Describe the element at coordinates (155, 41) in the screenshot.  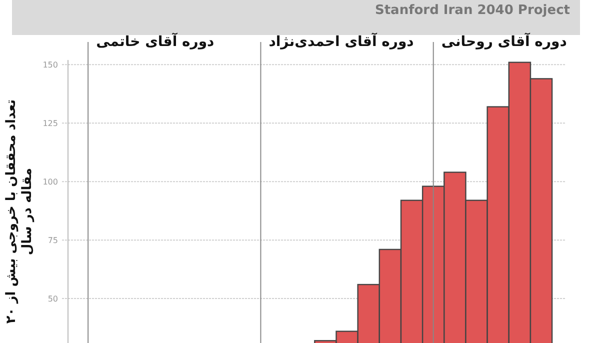
I see `text: دوره آقای خاتمی` at that location.